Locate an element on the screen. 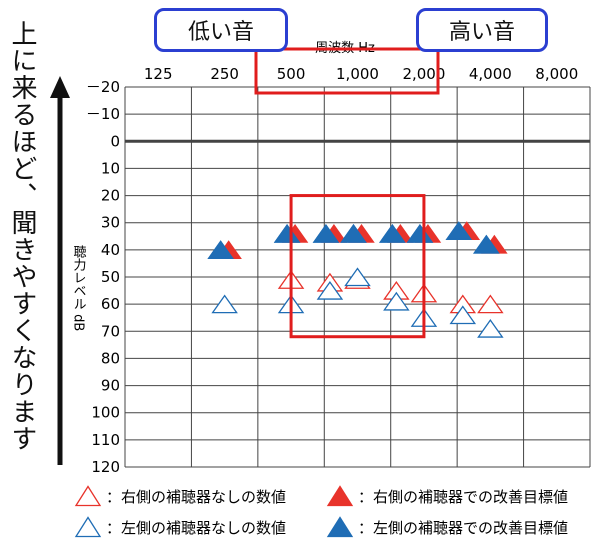 The image size is (600, 544). marker-open-red is located at coordinates (490, 304).